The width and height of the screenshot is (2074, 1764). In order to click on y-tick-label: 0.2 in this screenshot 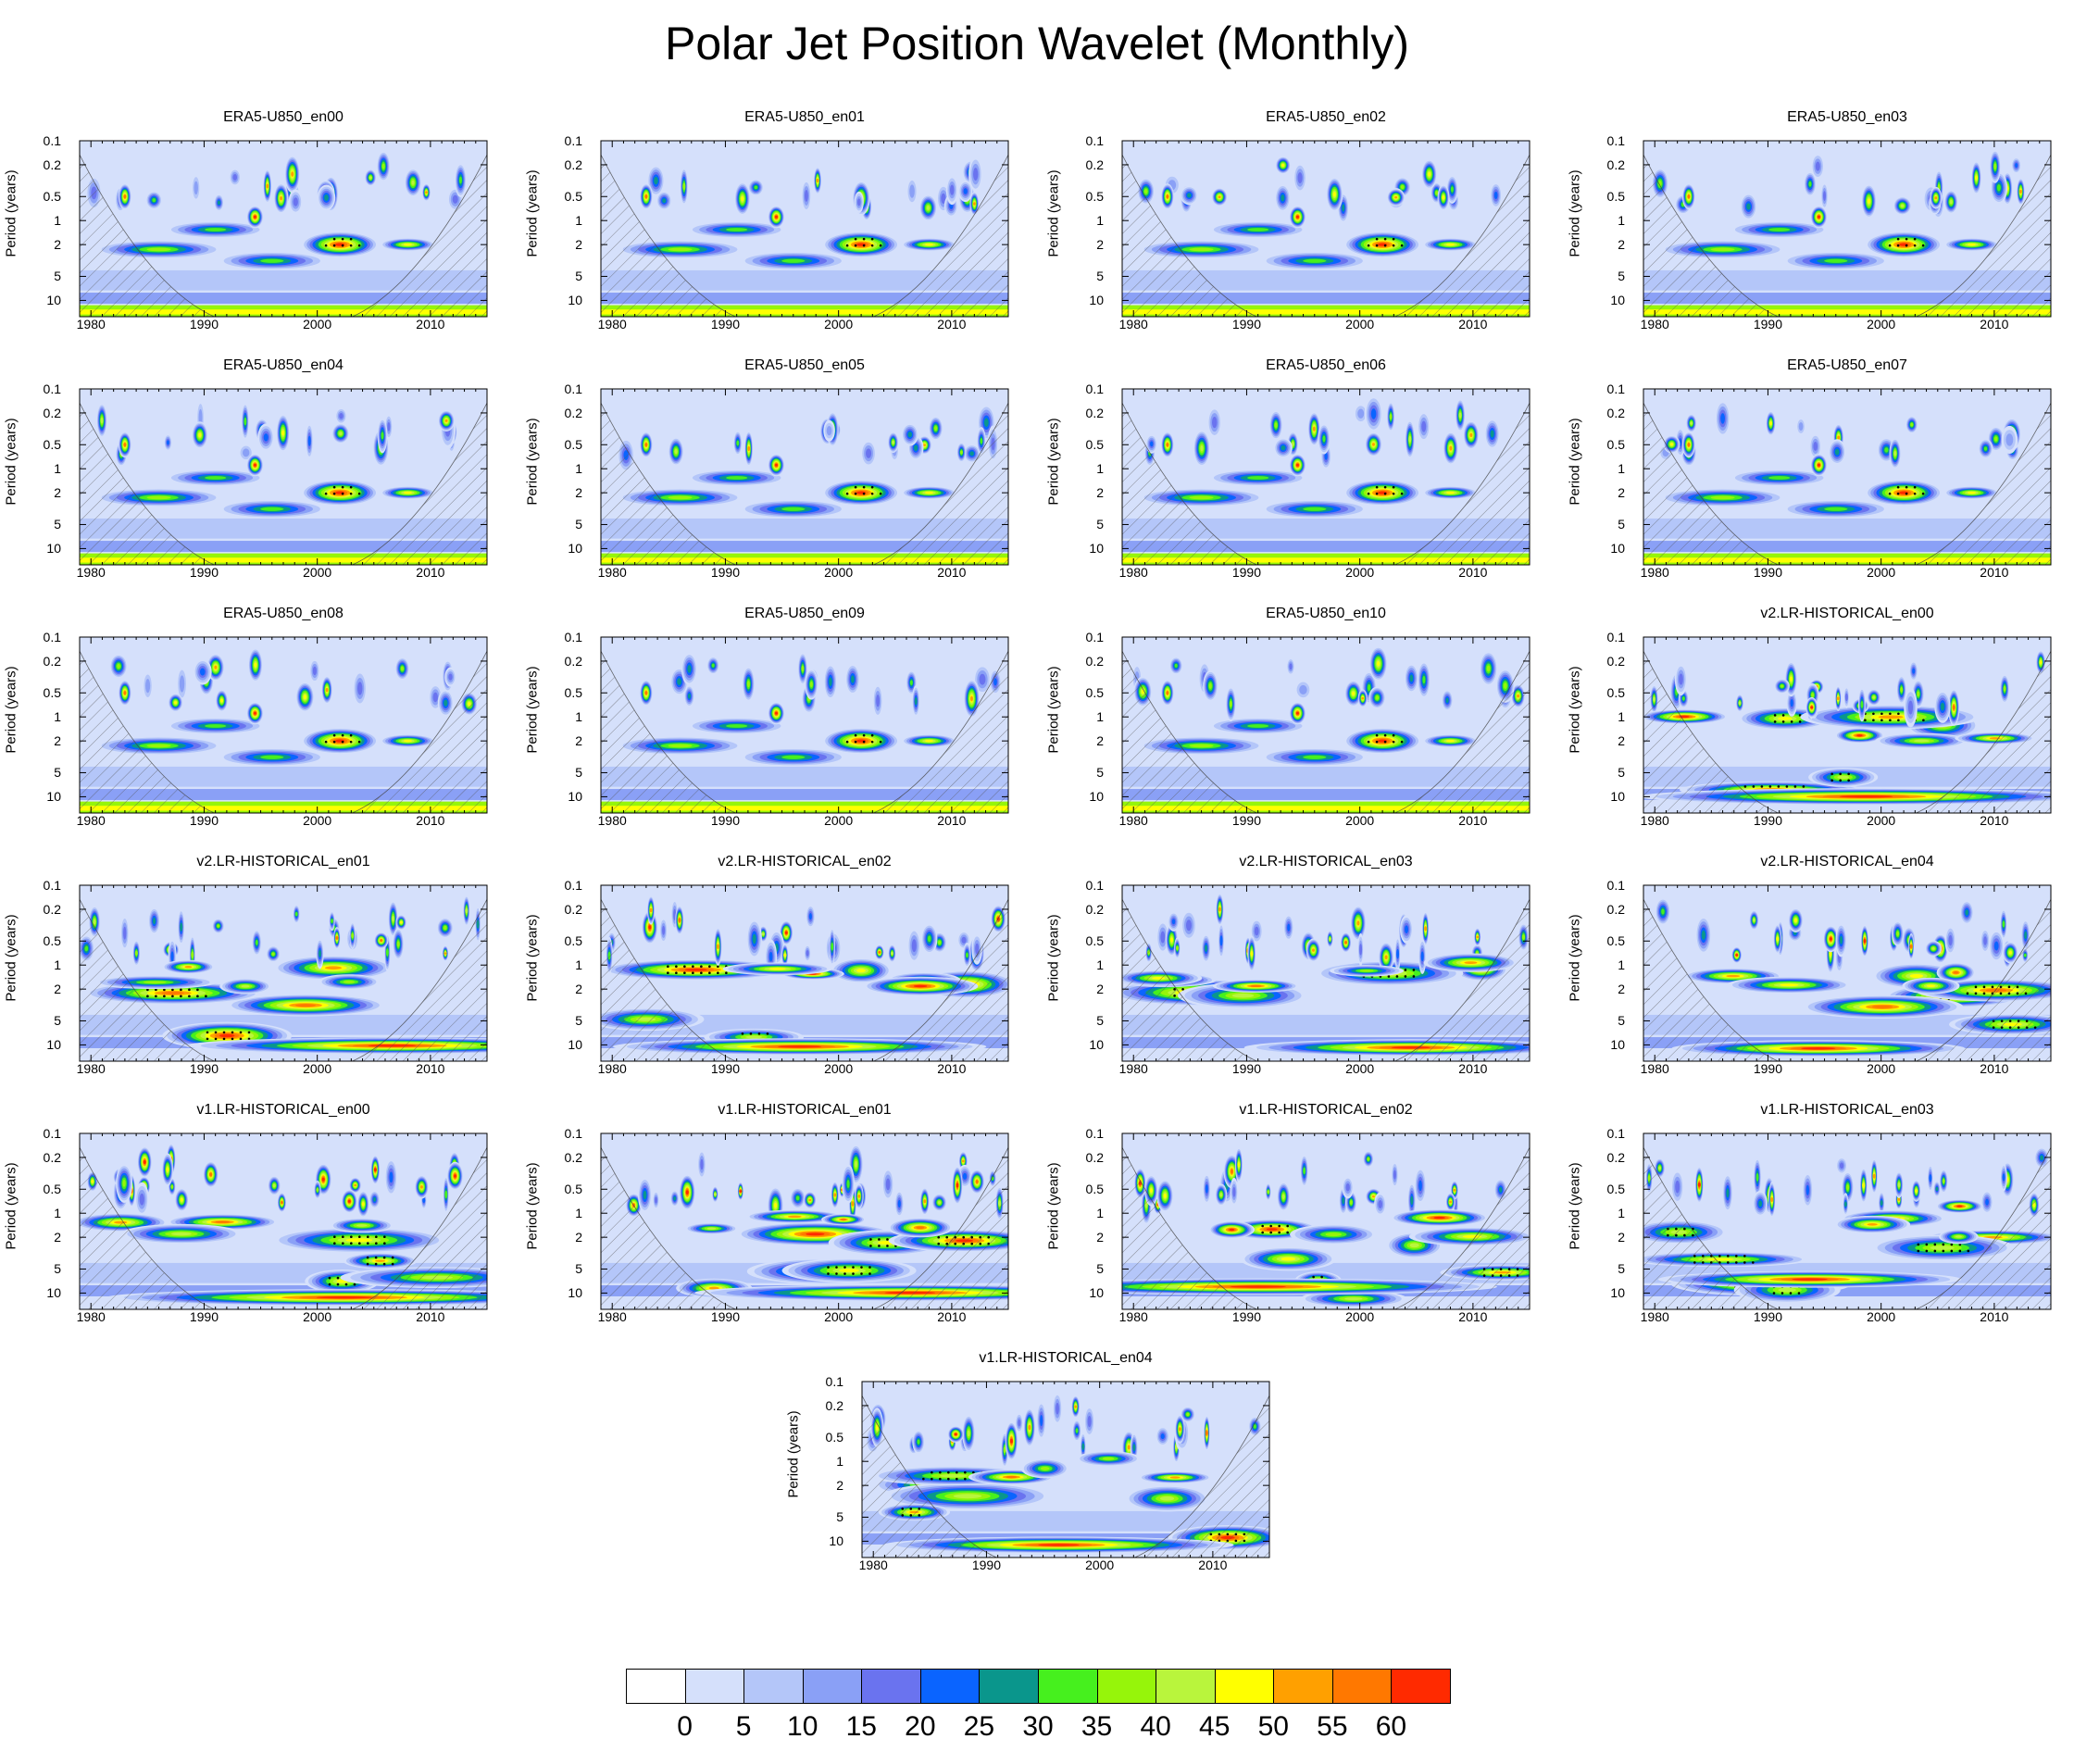, I will do `click(52, 909)`.